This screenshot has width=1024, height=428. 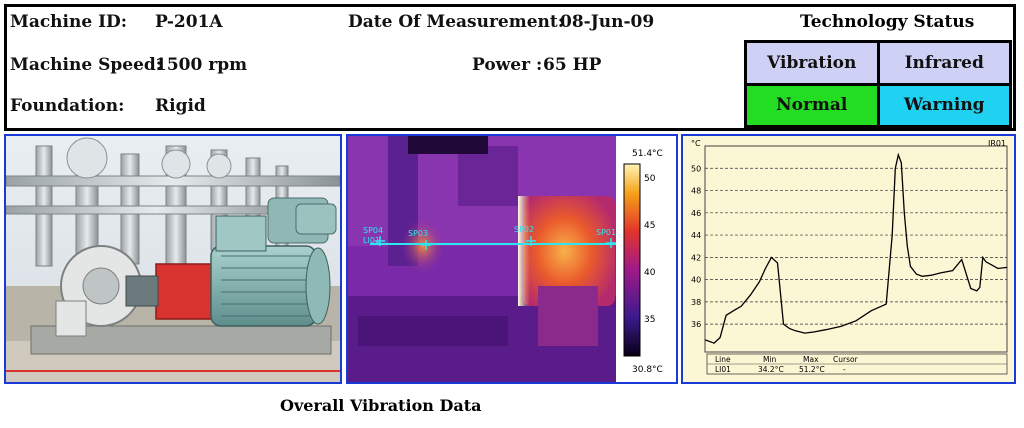 I want to click on y-tick-label-40: 40, so click(x=696, y=280).